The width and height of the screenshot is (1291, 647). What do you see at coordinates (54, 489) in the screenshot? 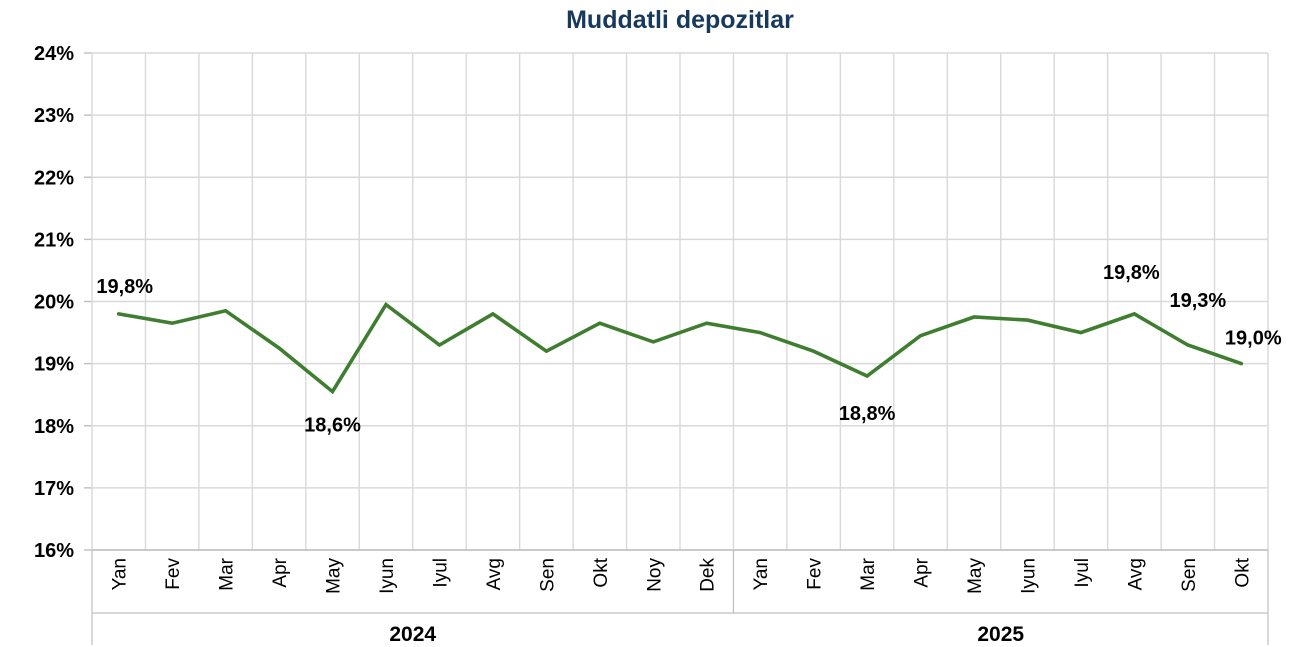
I see `y-axis-label: 17%` at bounding box center [54, 489].